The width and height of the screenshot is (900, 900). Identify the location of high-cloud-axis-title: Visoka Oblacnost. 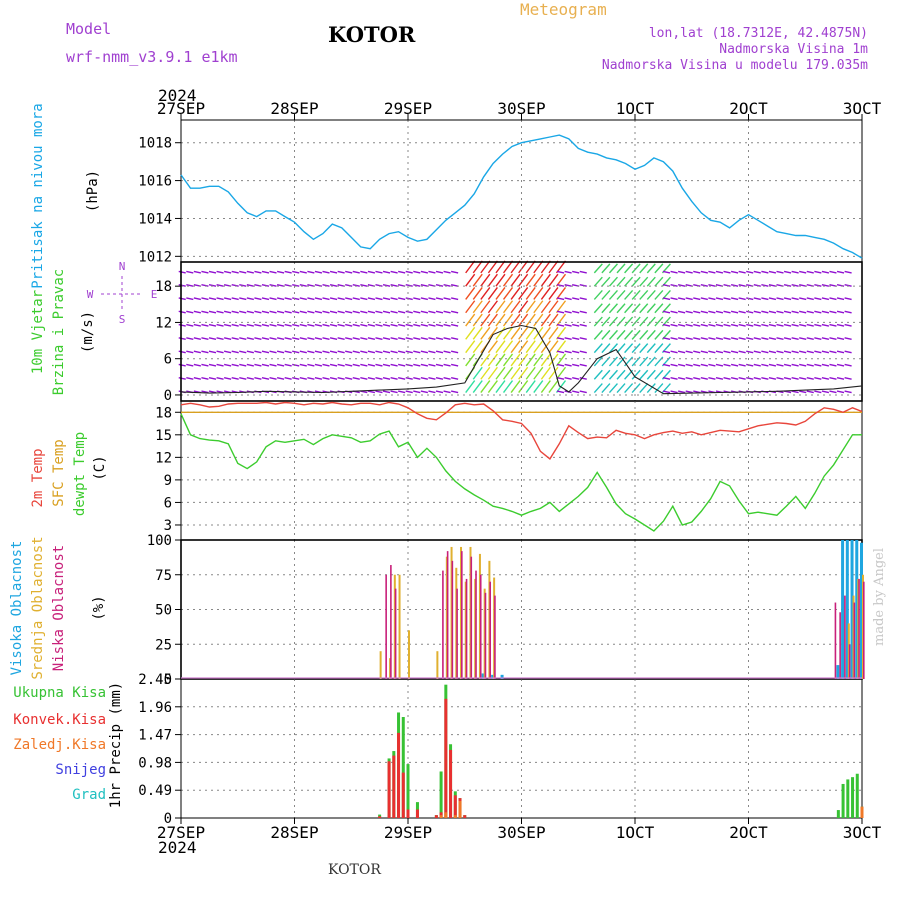
(17, 608).